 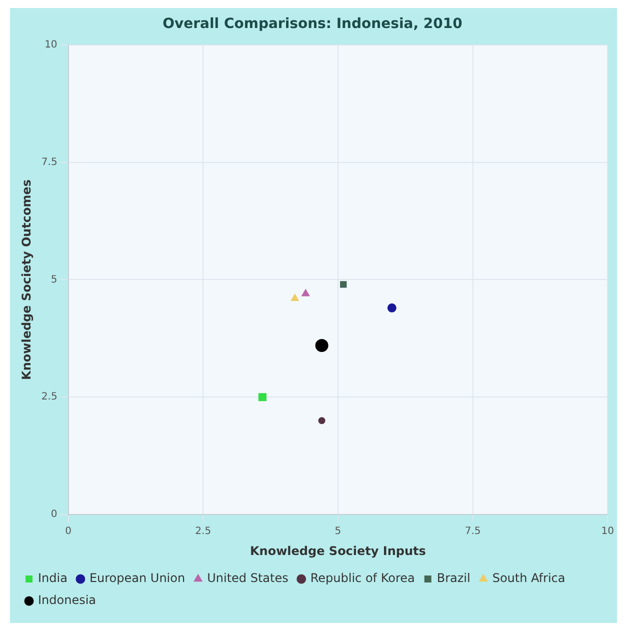 I want to click on legend-label: South Africa, so click(x=529, y=578).